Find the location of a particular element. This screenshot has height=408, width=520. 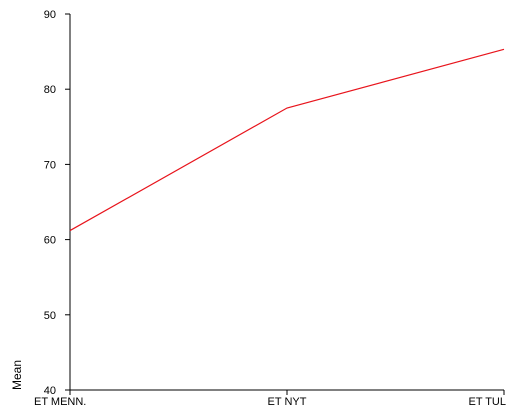

y-tick-label: 40 is located at coordinates (50, 391).